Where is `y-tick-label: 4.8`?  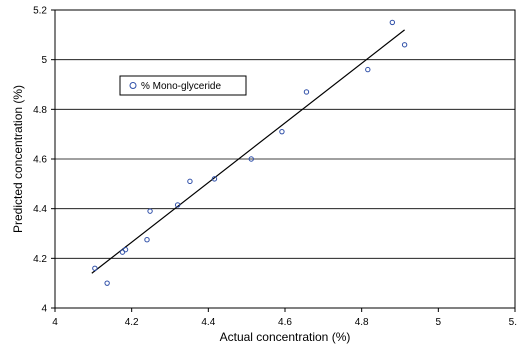
y-tick-label: 4.8 is located at coordinates (40, 110).